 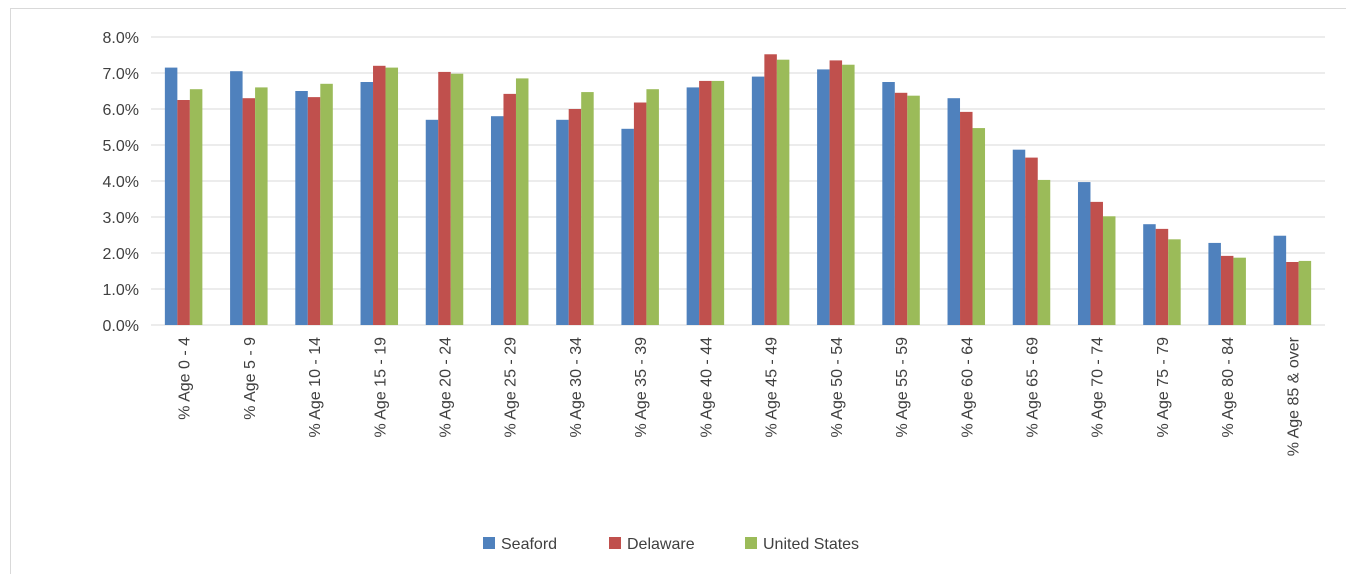 I want to click on y-axis-tick-labels: 0.0% 1.0% 2.0% 3.0% 4.0% 5.0% 6.0% 7.0% 8.0%, so click(x=121, y=182).